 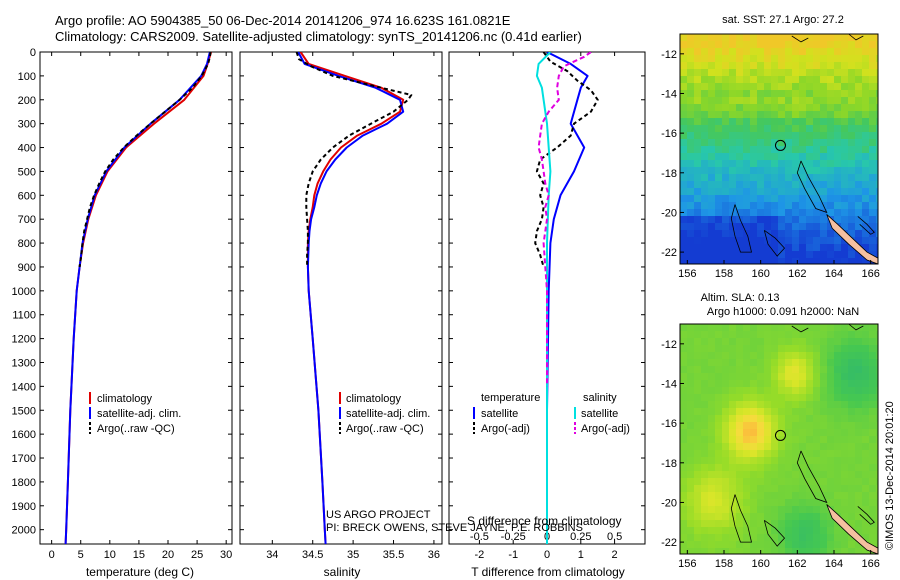 What do you see at coordinates (669, 503) in the screenshot?
I see `map-y-tick-label: -20` at bounding box center [669, 503].